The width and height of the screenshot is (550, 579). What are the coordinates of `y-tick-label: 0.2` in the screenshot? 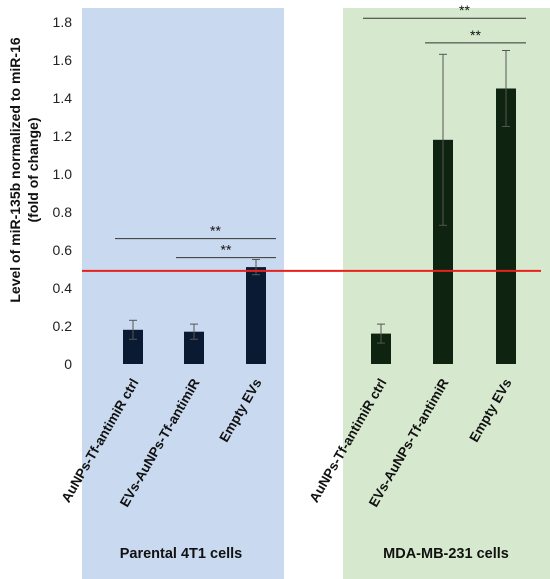 It's located at (63, 326).